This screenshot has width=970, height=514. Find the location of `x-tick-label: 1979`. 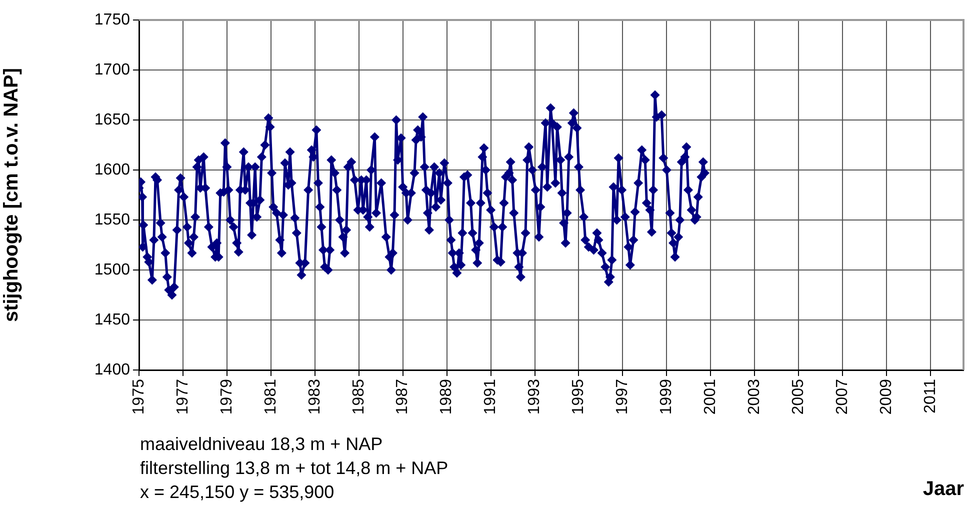

x-tick-label: 1979 is located at coordinates (227, 396).